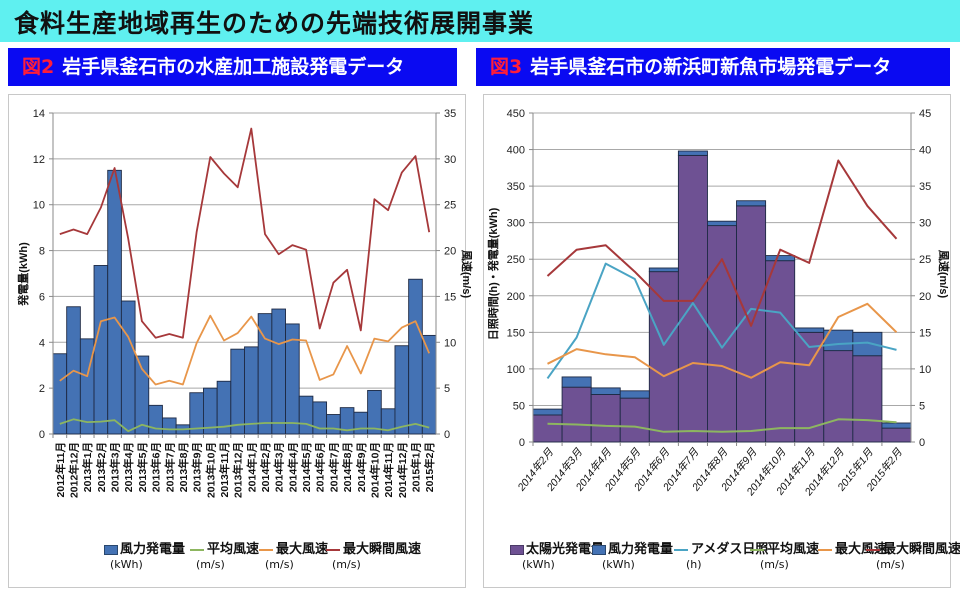  Describe the element at coordinates (516, 370) in the screenshot. I see `left-tick-label: 100` at that location.